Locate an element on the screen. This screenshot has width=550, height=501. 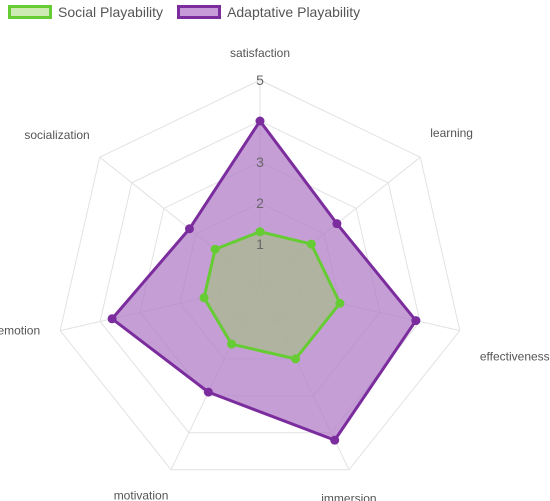
legend-swatch-adaptative is located at coordinates (199, 12).